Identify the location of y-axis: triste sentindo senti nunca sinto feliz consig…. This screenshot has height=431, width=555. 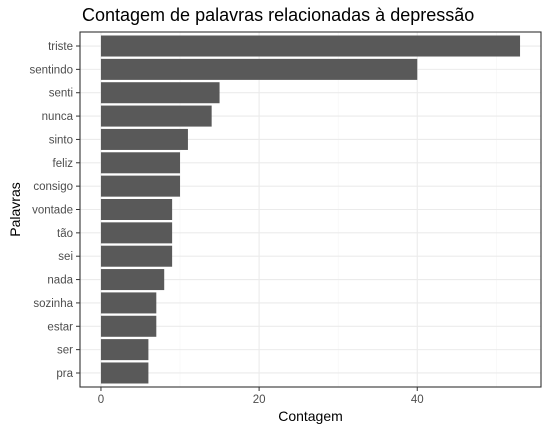
(55, 210).